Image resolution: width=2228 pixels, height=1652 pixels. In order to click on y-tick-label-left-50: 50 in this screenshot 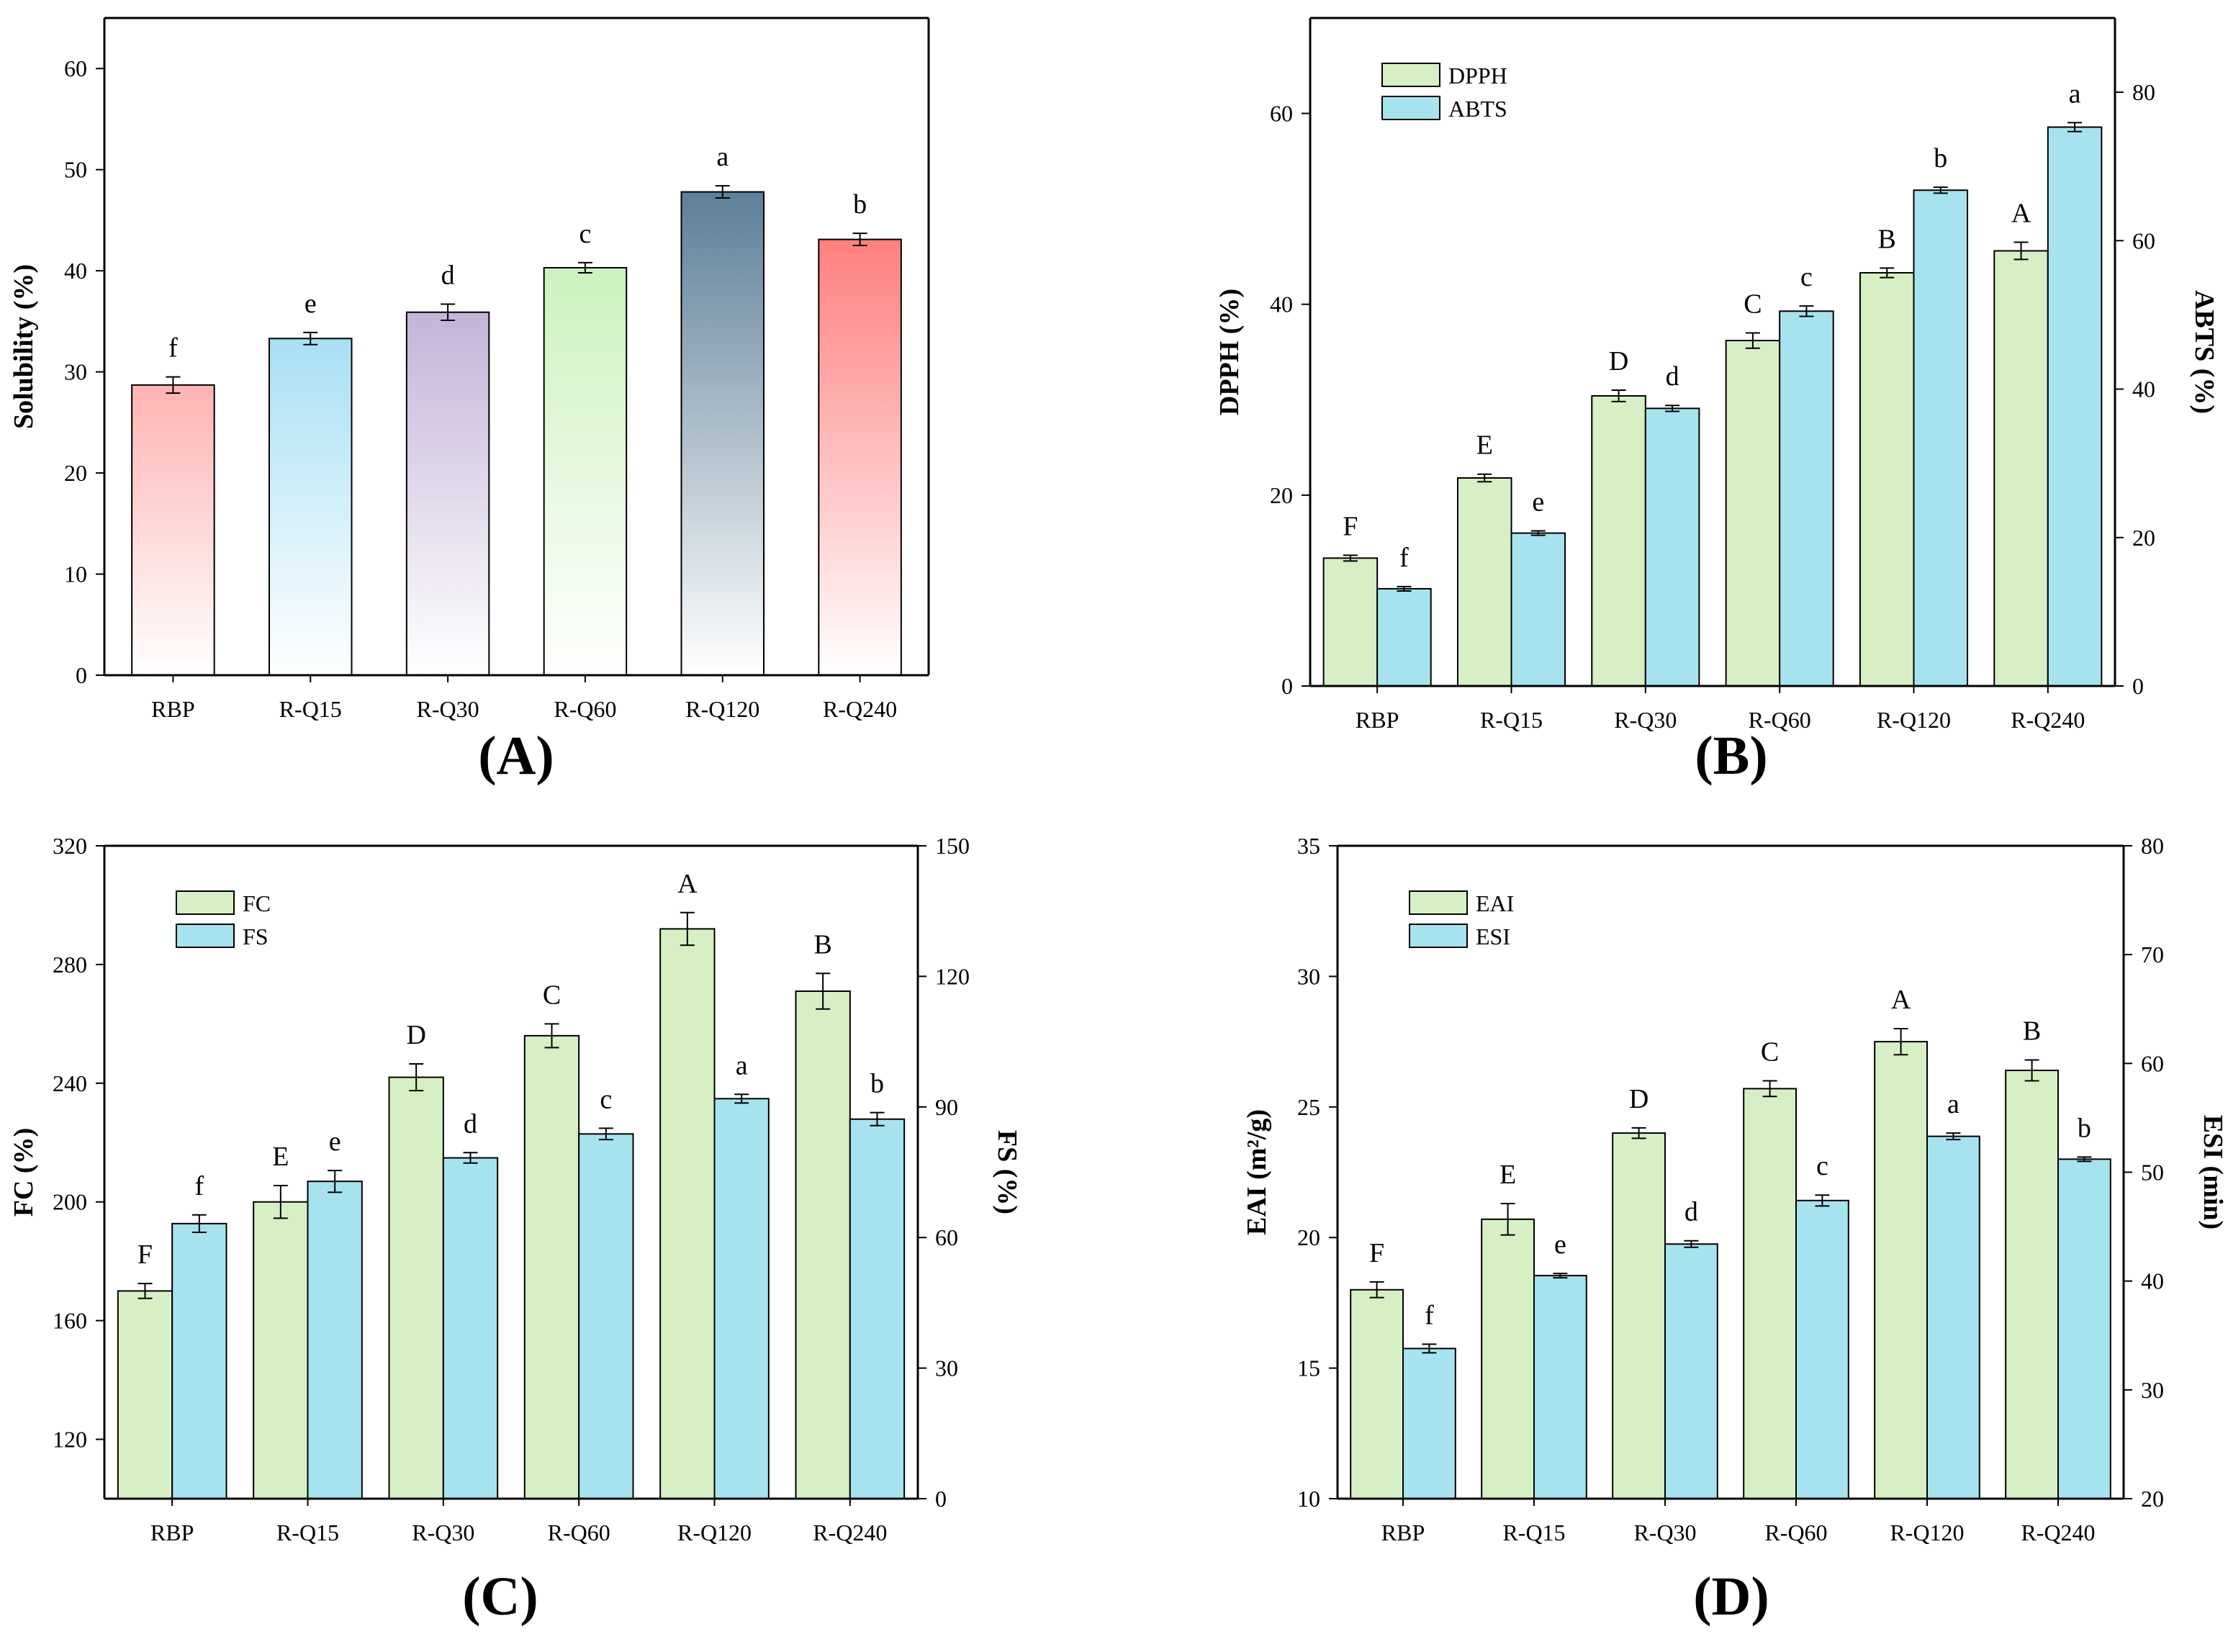, I will do `click(75, 170)`.